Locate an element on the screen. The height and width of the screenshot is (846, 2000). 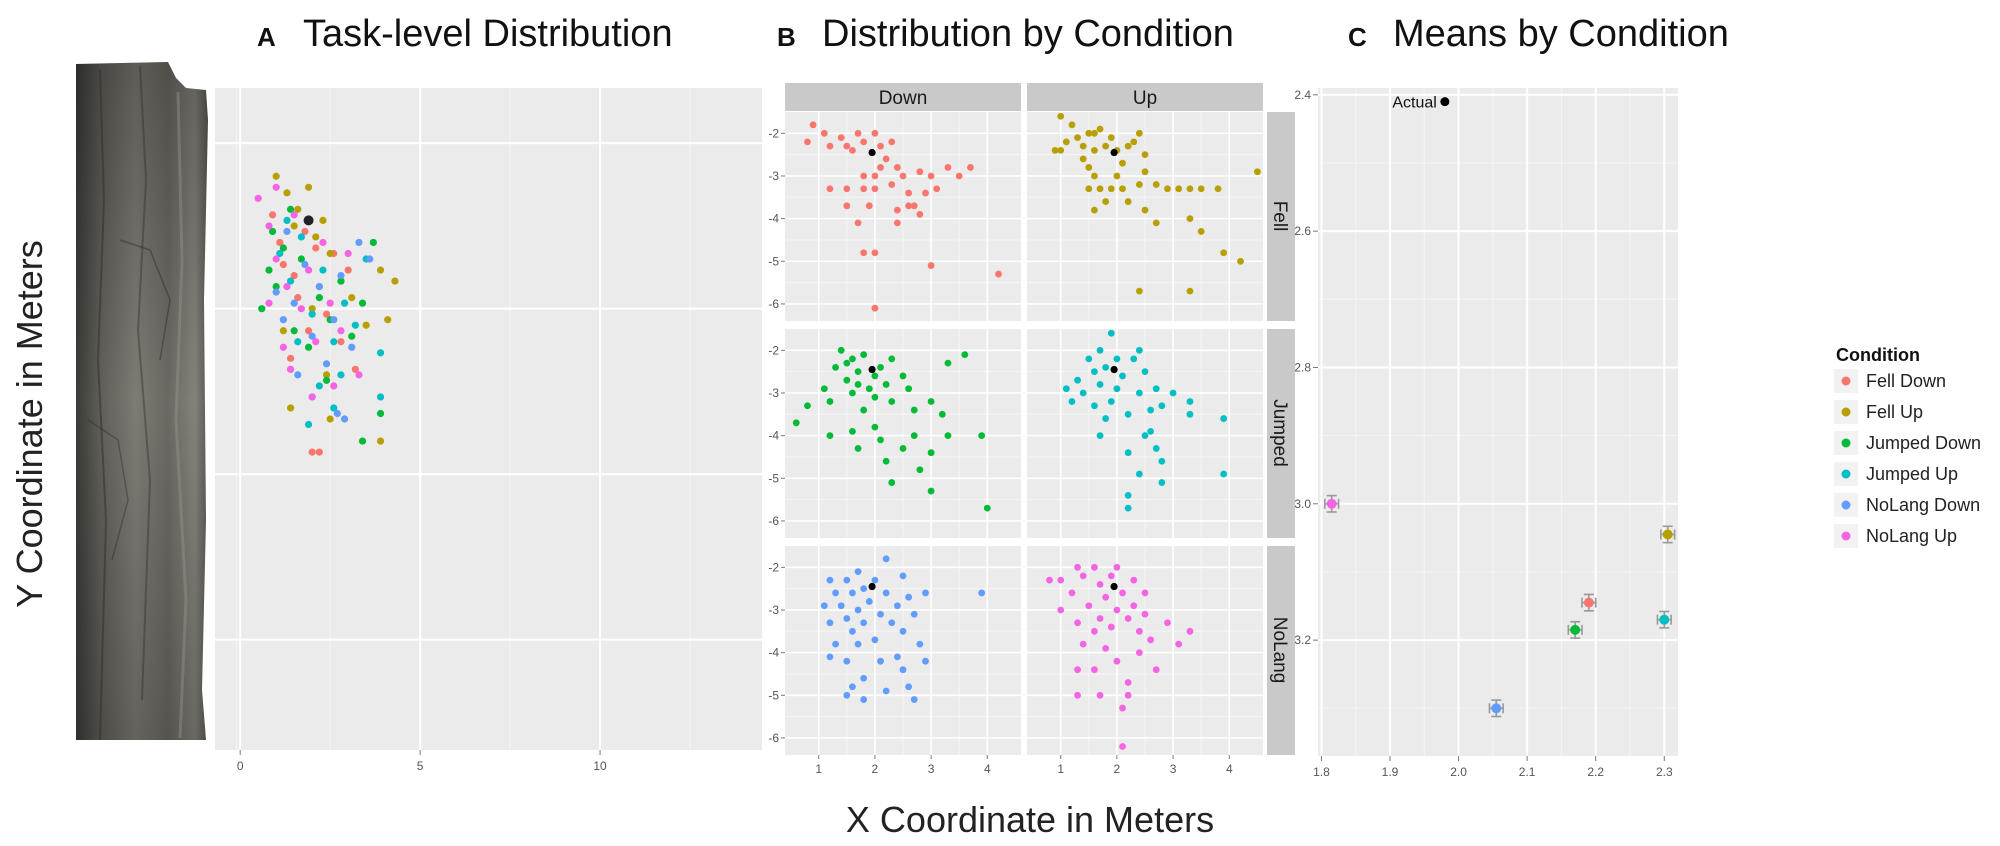
mean-marker is located at coordinates (1664, 619).